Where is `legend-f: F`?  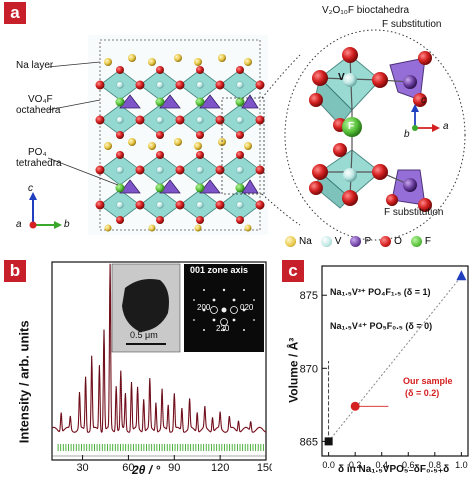 legend-f: F is located at coordinates (421, 241).